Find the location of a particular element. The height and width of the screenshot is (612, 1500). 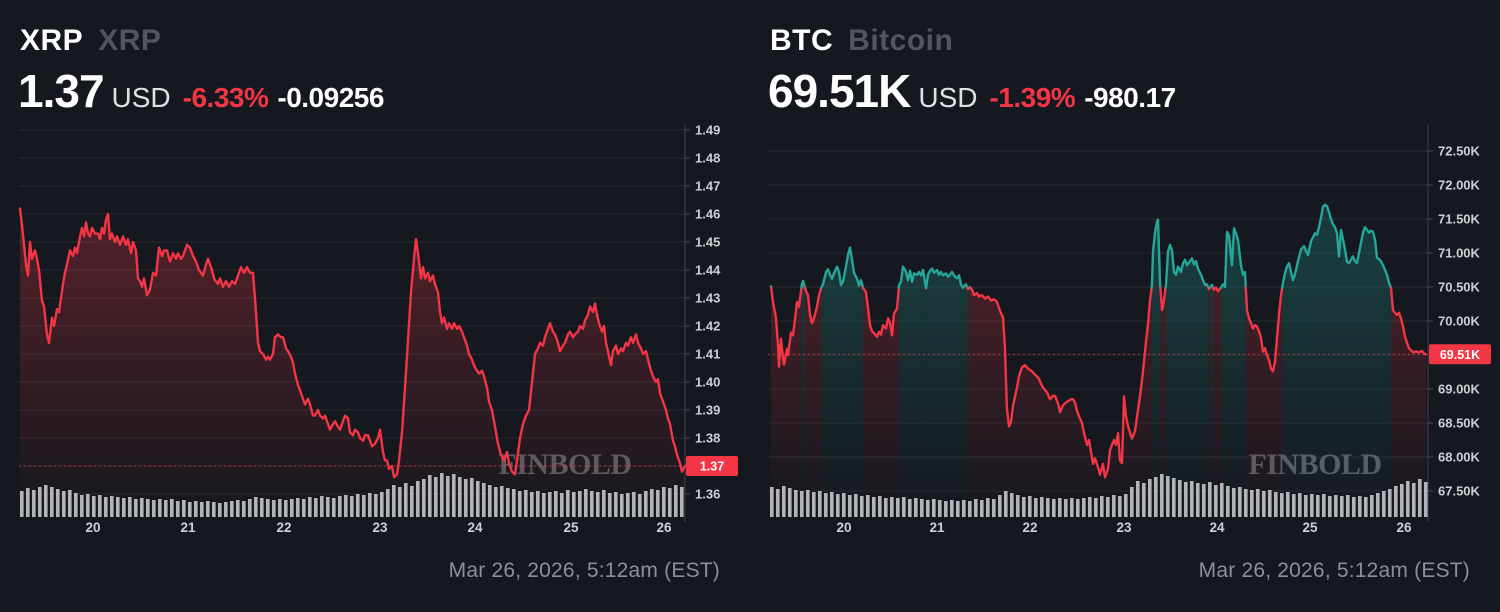

xrp-header: XRP XRP is located at coordinates (90, 41).